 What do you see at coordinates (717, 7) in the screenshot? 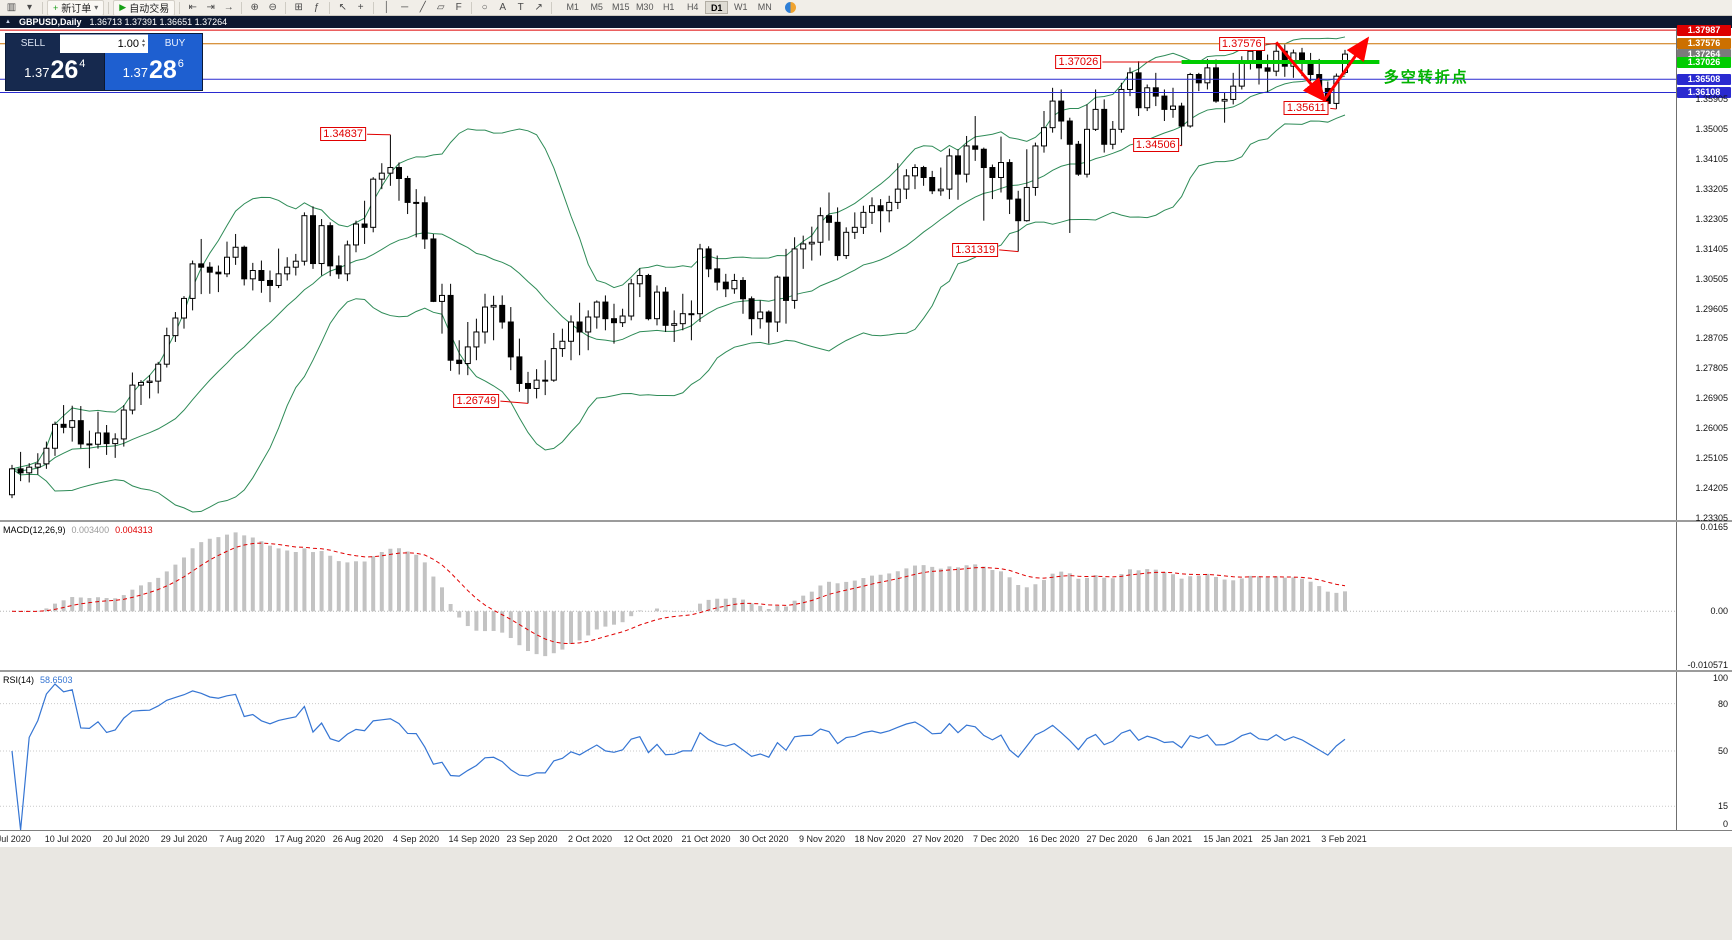
I see `timeframe-d1: D1` at bounding box center [717, 7].